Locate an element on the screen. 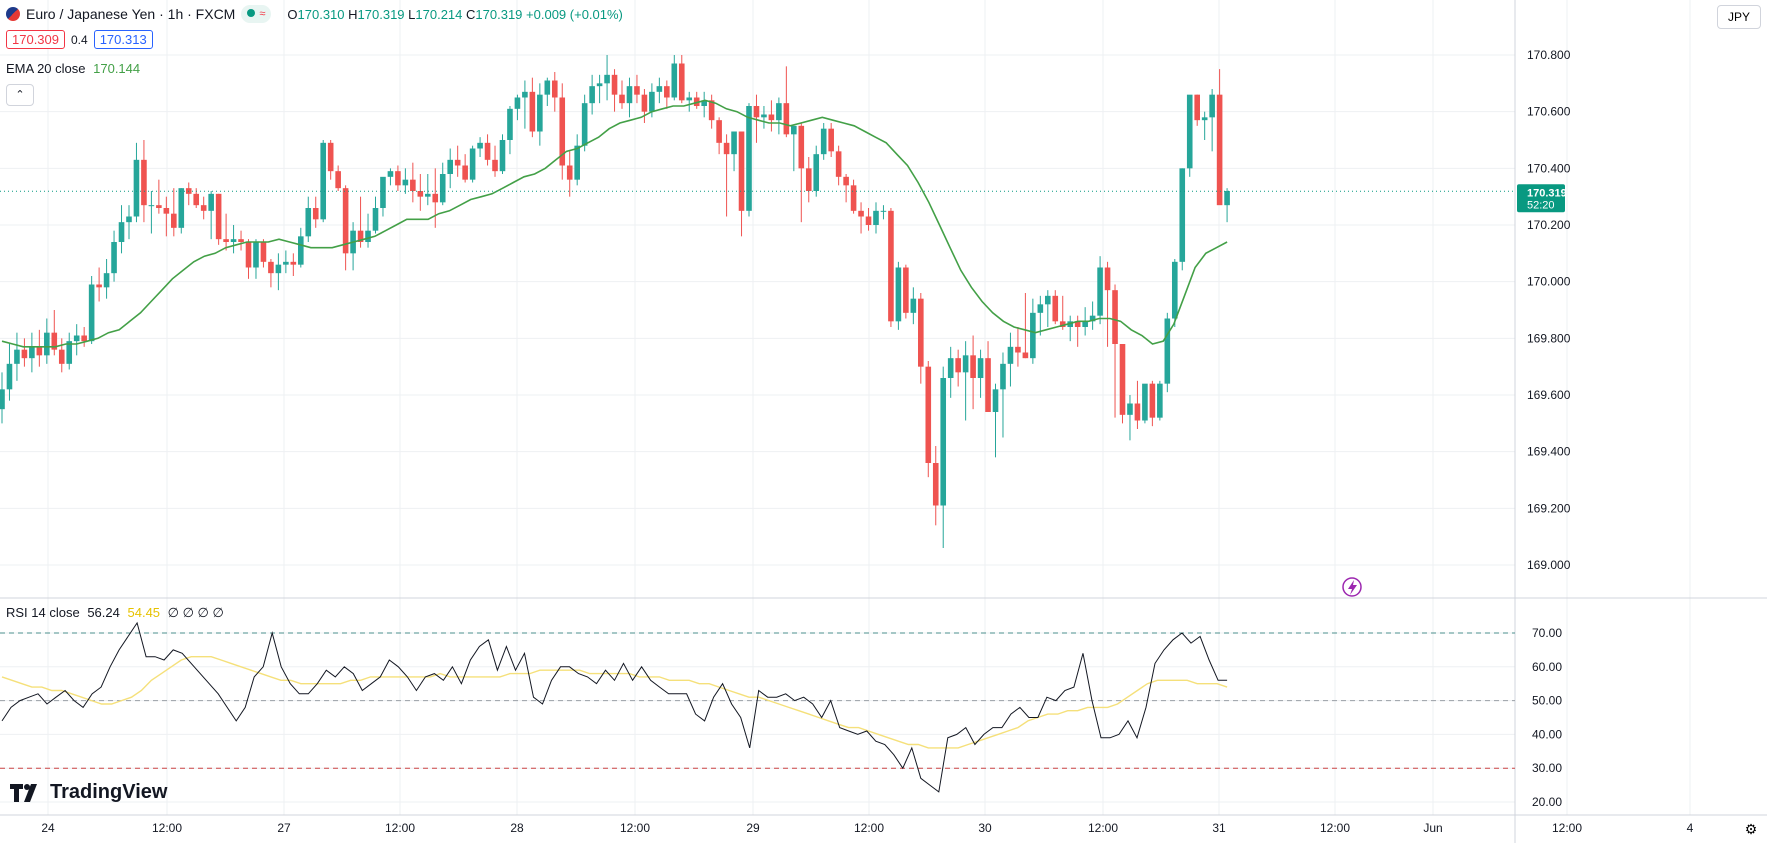  price-tick-label: 169.600 is located at coordinates (1549, 395).